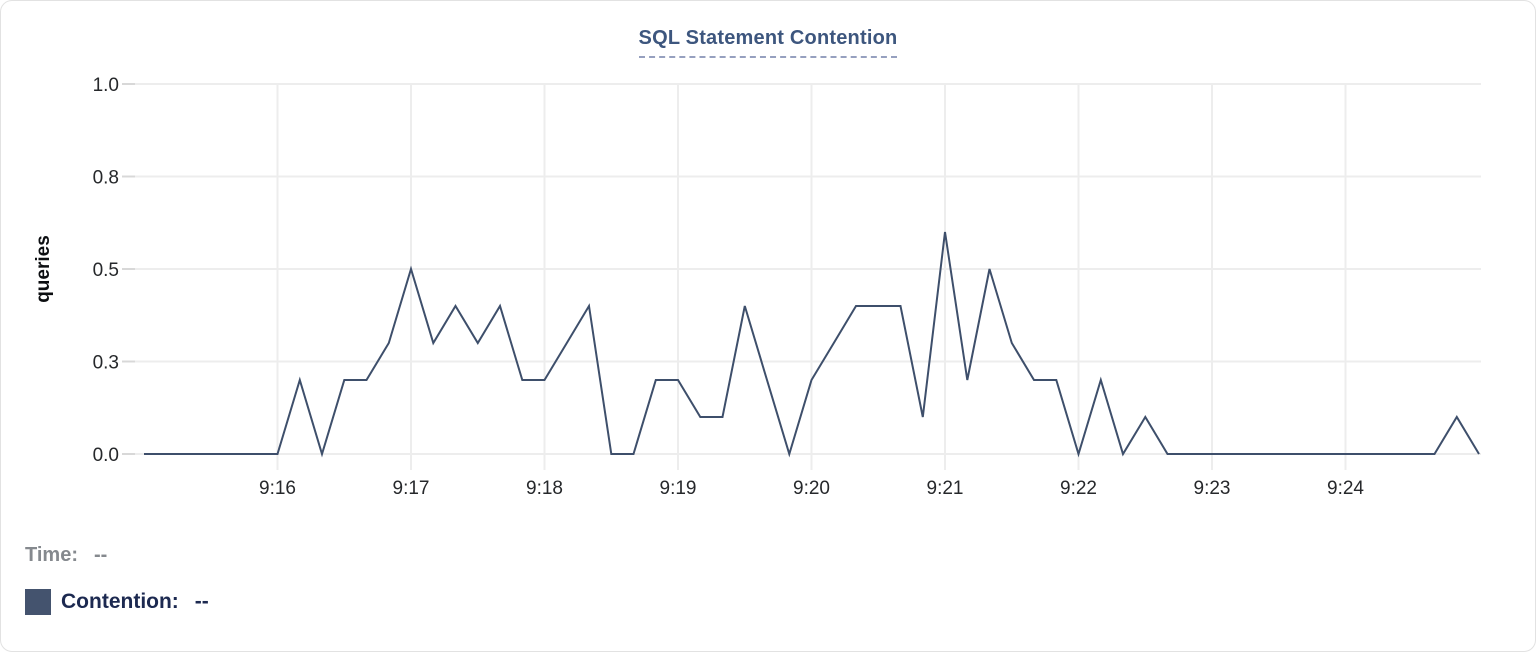 Image resolution: width=1536 pixels, height=652 pixels. What do you see at coordinates (201, 601) in the screenshot?
I see `contention-value: --` at bounding box center [201, 601].